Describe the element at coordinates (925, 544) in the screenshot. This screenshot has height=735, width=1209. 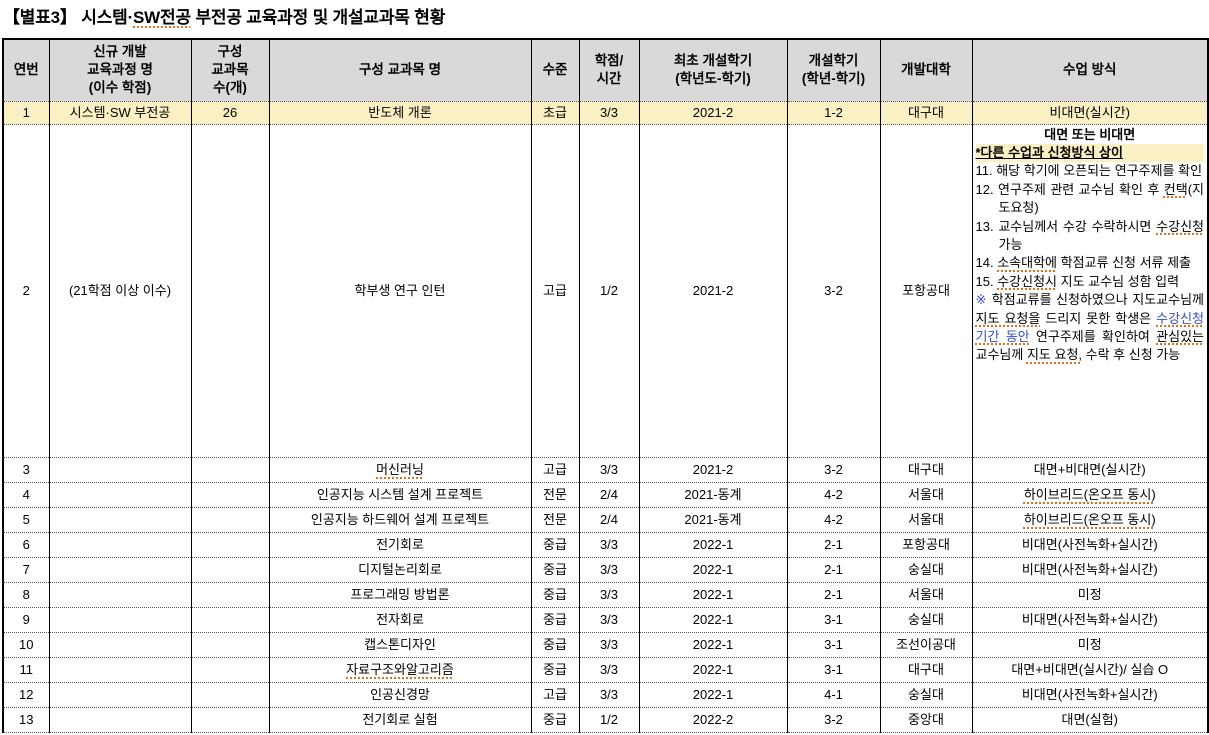
I see `cell-r6-univ: 포항공대` at that location.